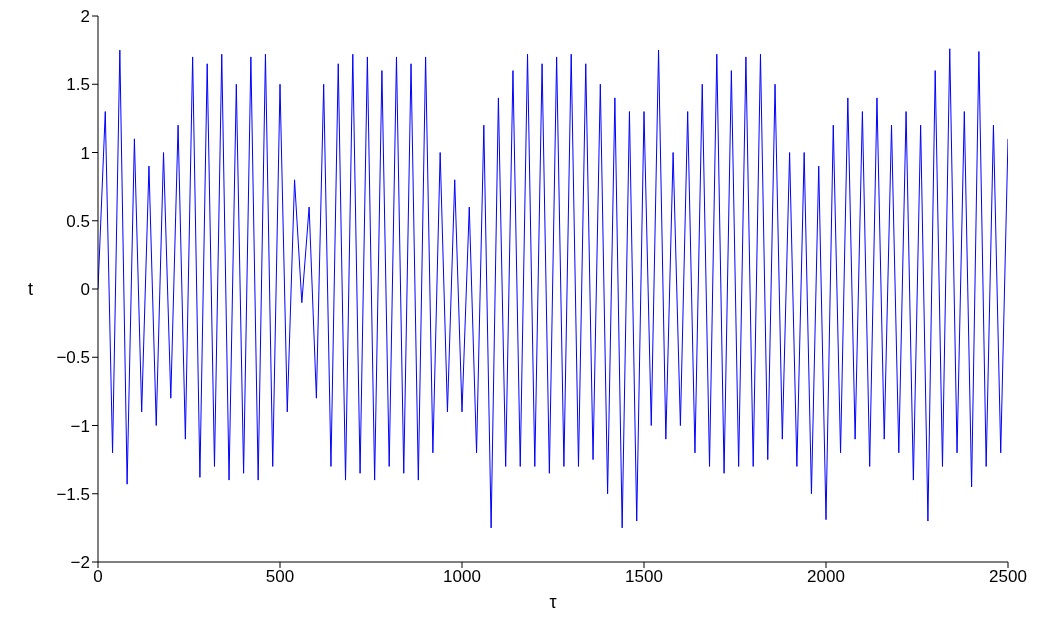  Describe the element at coordinates (98, 577) in the screenshot. I see `x-tick-label: 0` at that location.